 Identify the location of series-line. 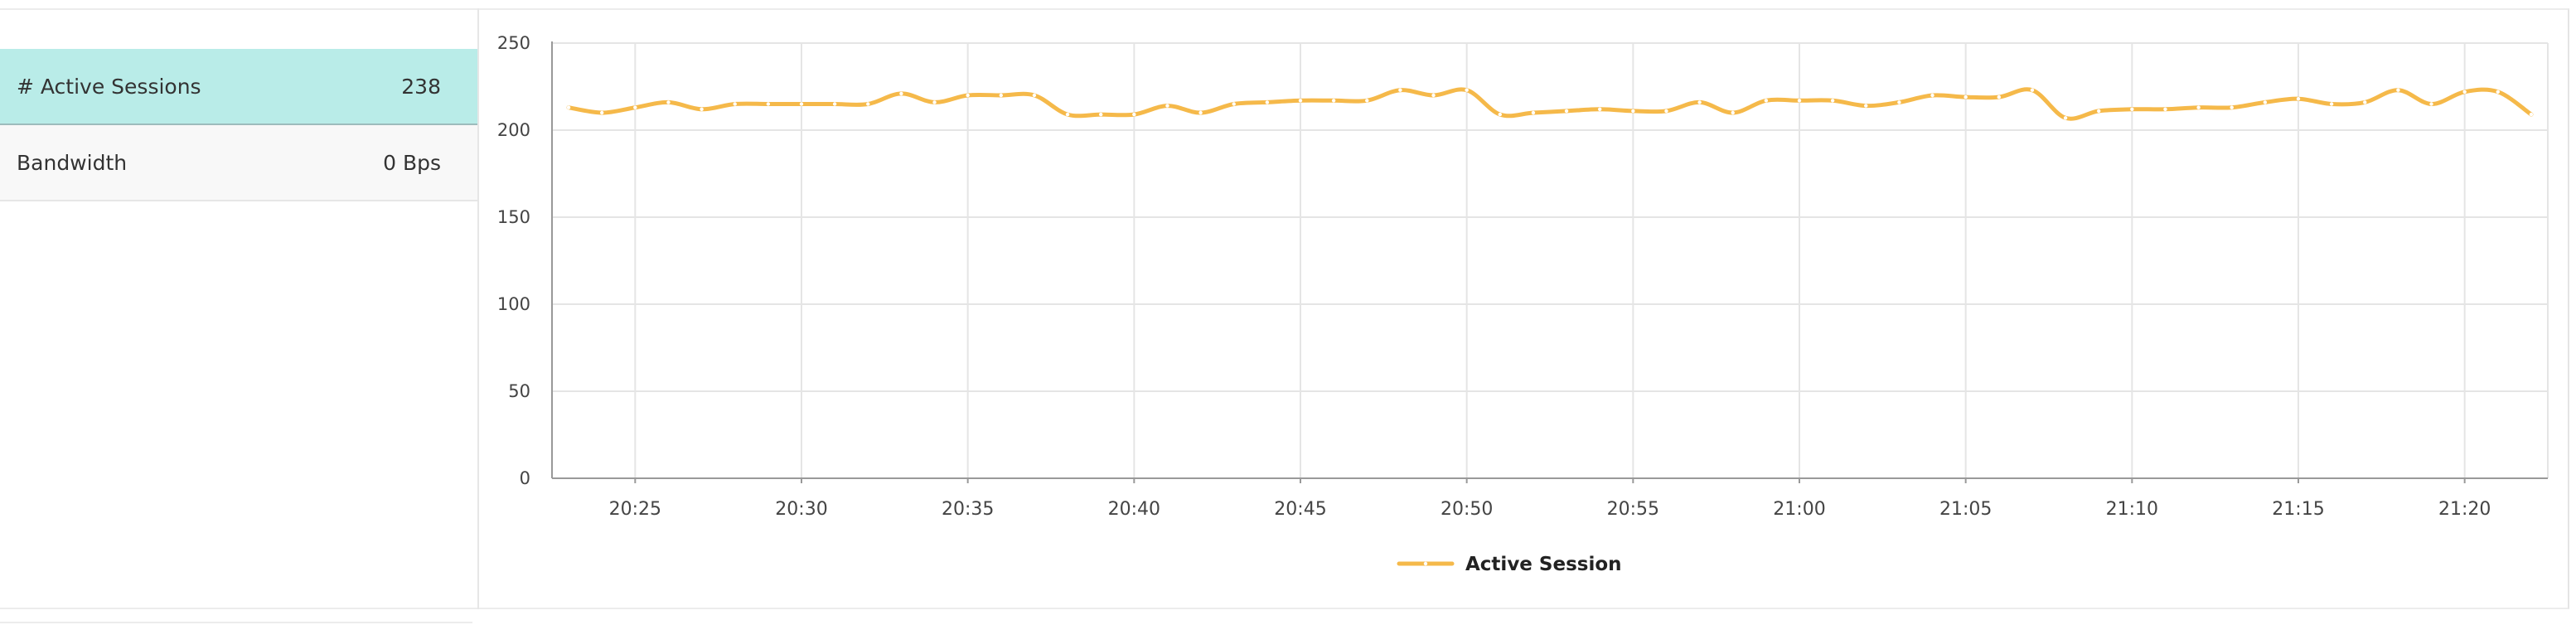
(1550, 104).